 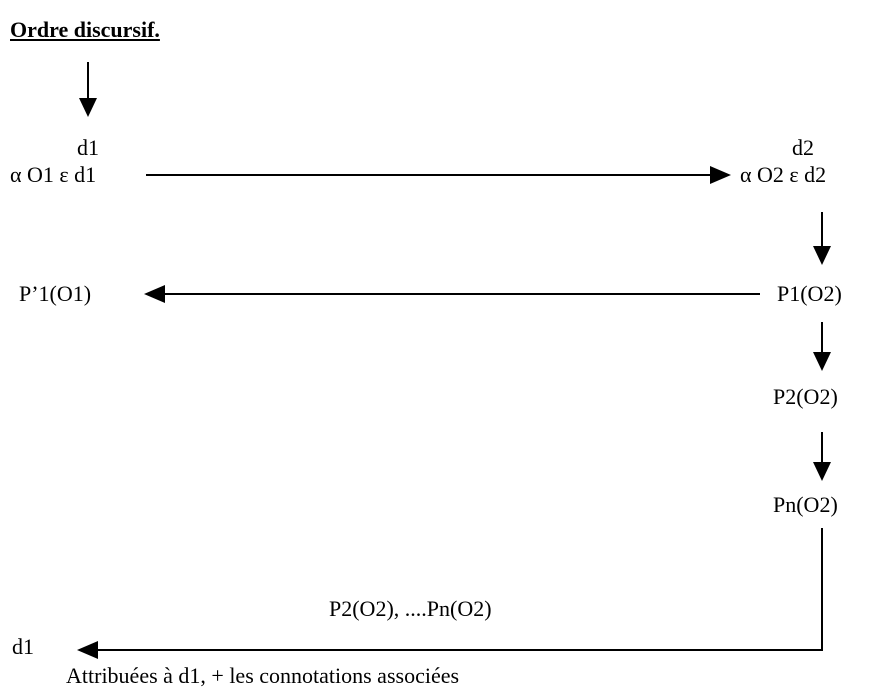 I want to click on node-p1-o2: P1(O2), so click(x=809, y=293).